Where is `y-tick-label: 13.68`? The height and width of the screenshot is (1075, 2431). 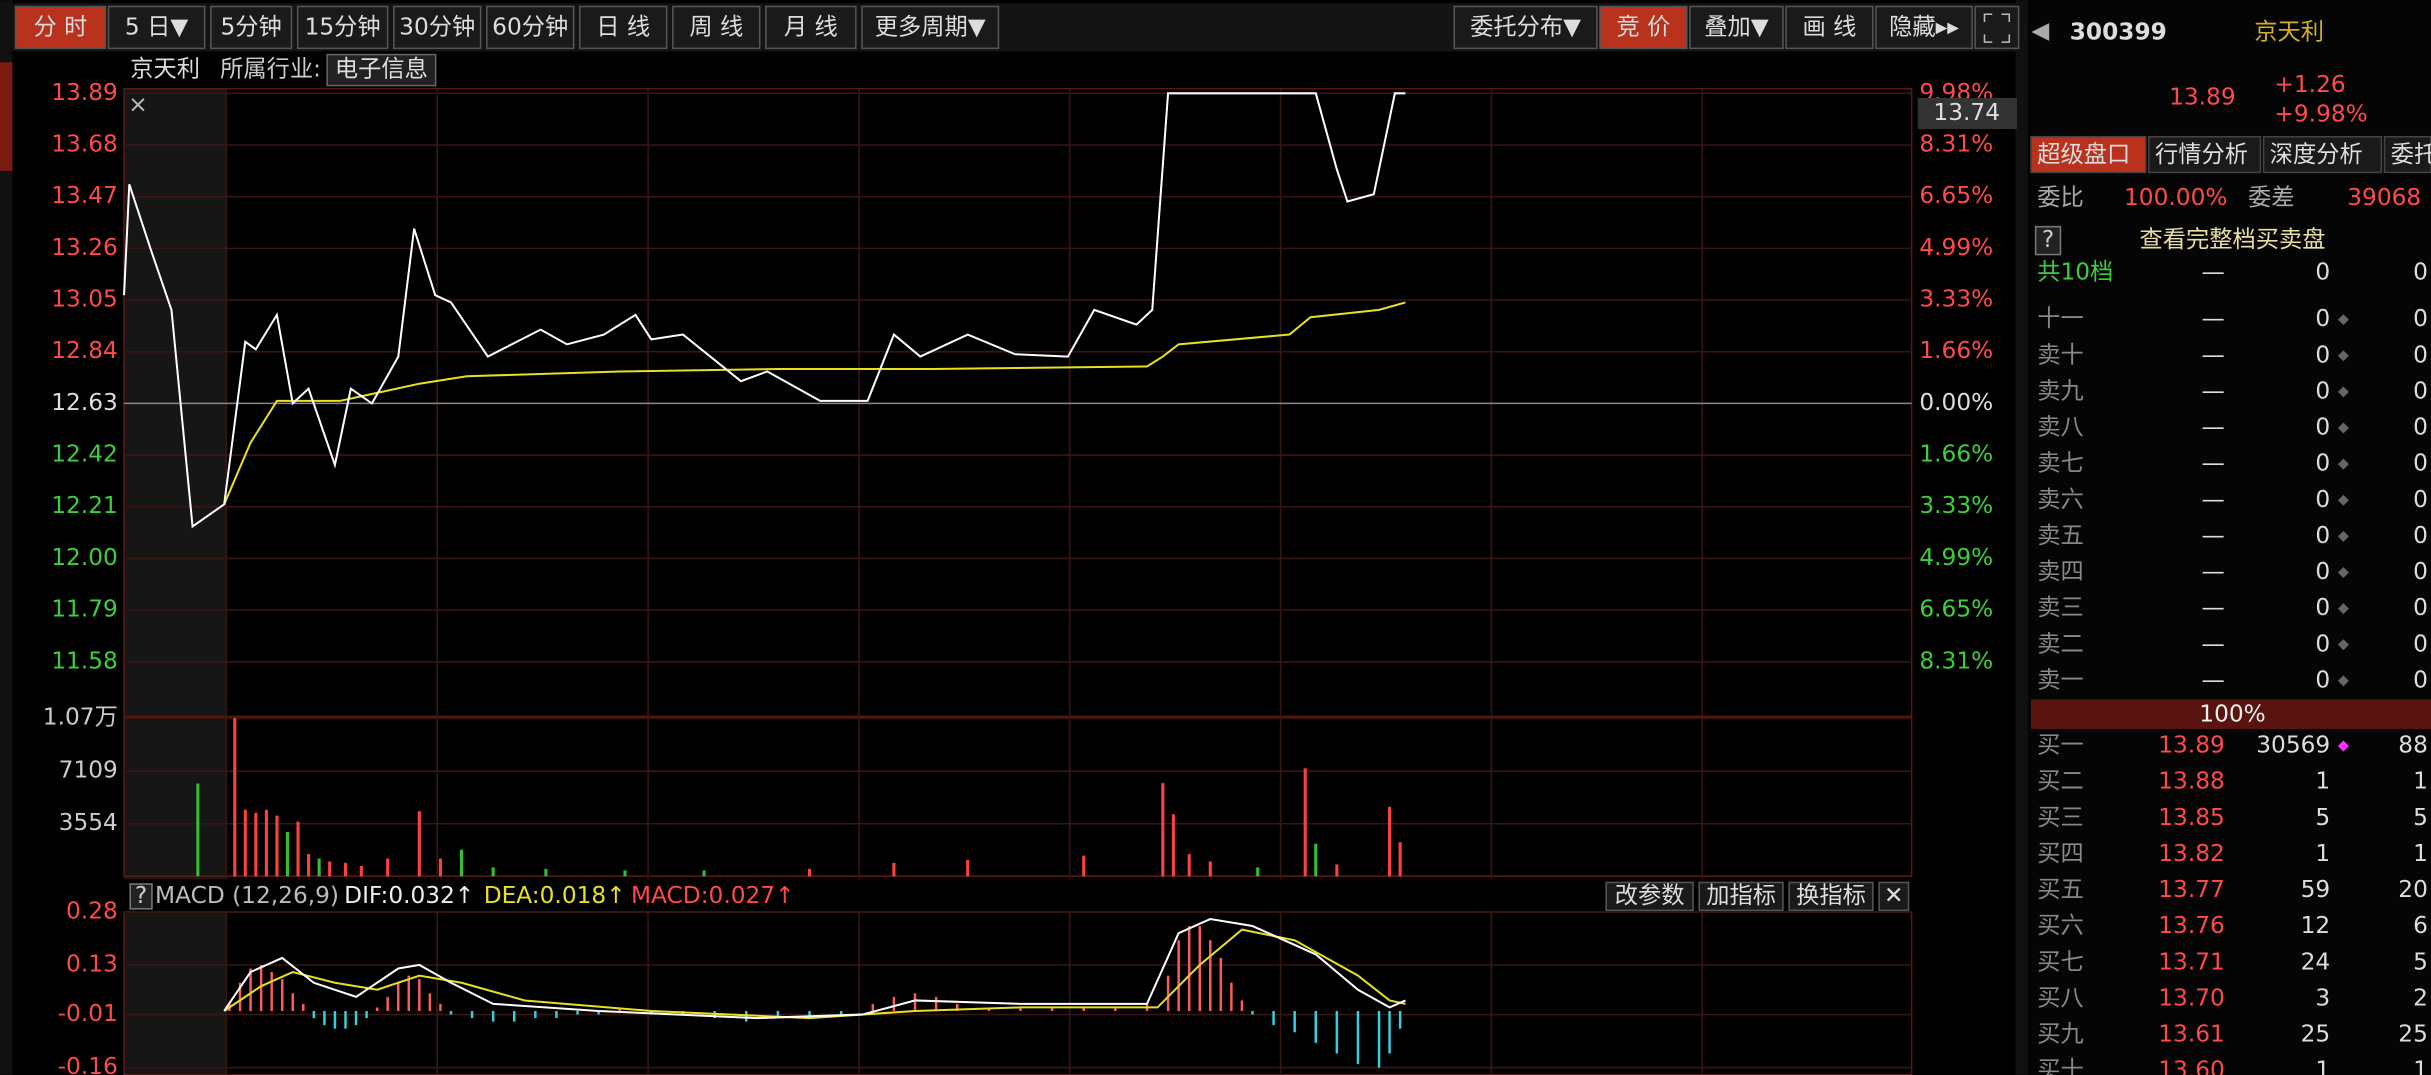 y-tick-label: 13.68 is located at coordinates (84, 143).